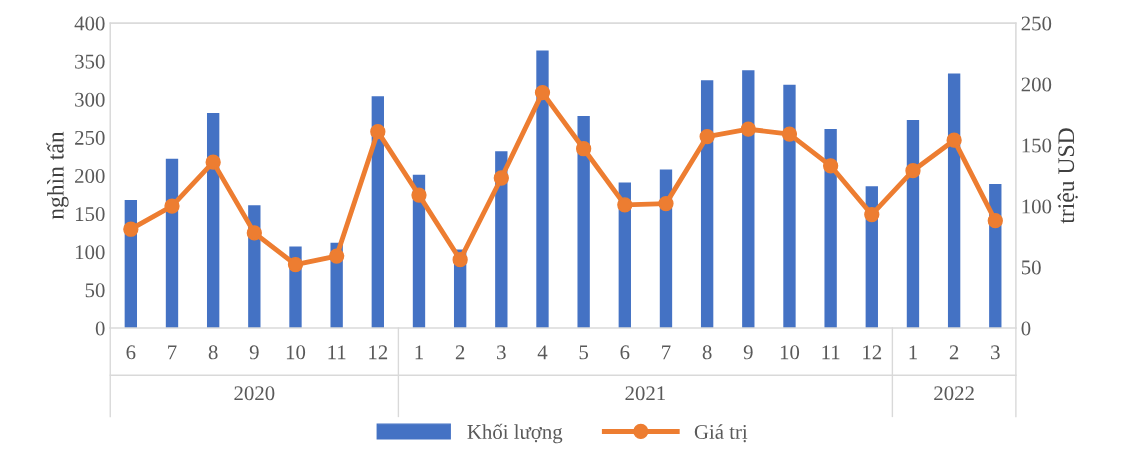  What do you see at coordinates (254, 393) in the screenshot?
I see `text: 2020` at bounding box center [254, 393].